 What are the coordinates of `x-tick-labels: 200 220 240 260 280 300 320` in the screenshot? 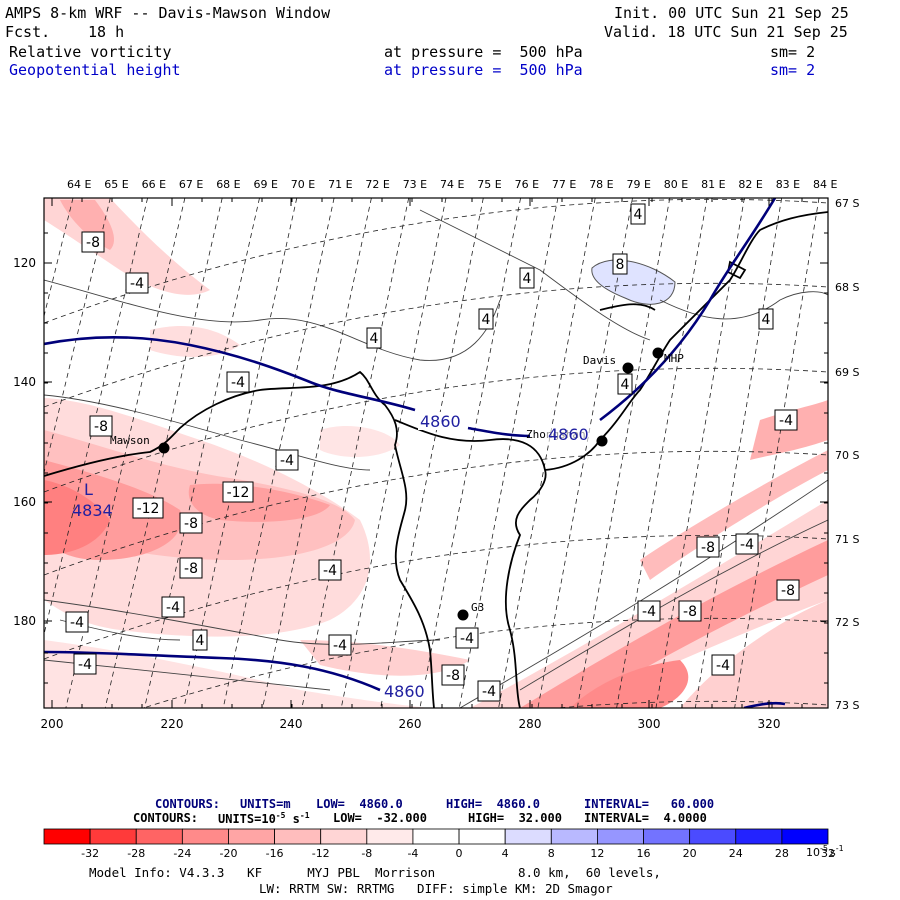 It's located at (411, 724).